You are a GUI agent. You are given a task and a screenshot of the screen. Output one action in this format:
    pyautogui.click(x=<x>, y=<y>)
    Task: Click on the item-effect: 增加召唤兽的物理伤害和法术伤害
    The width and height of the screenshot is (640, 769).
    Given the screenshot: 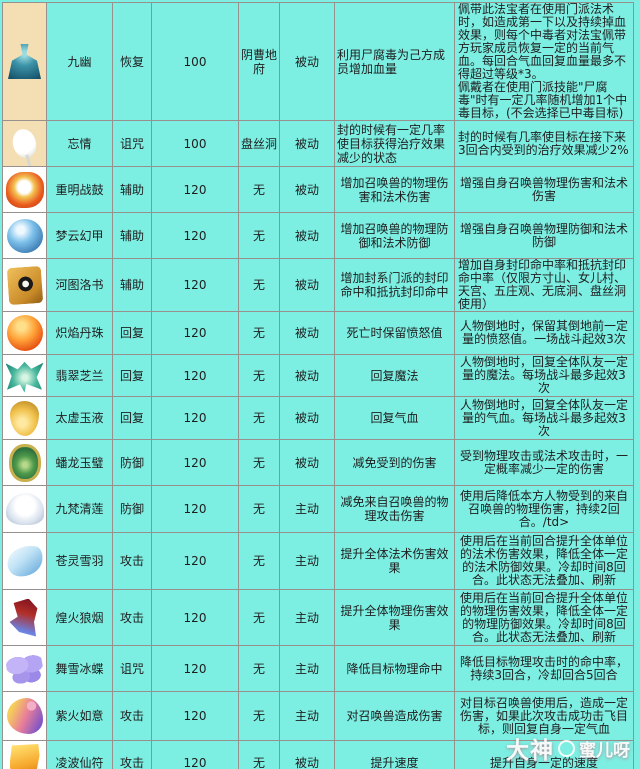 What is the action you would take?
    pyautogui.click(x=394, y=189)
    